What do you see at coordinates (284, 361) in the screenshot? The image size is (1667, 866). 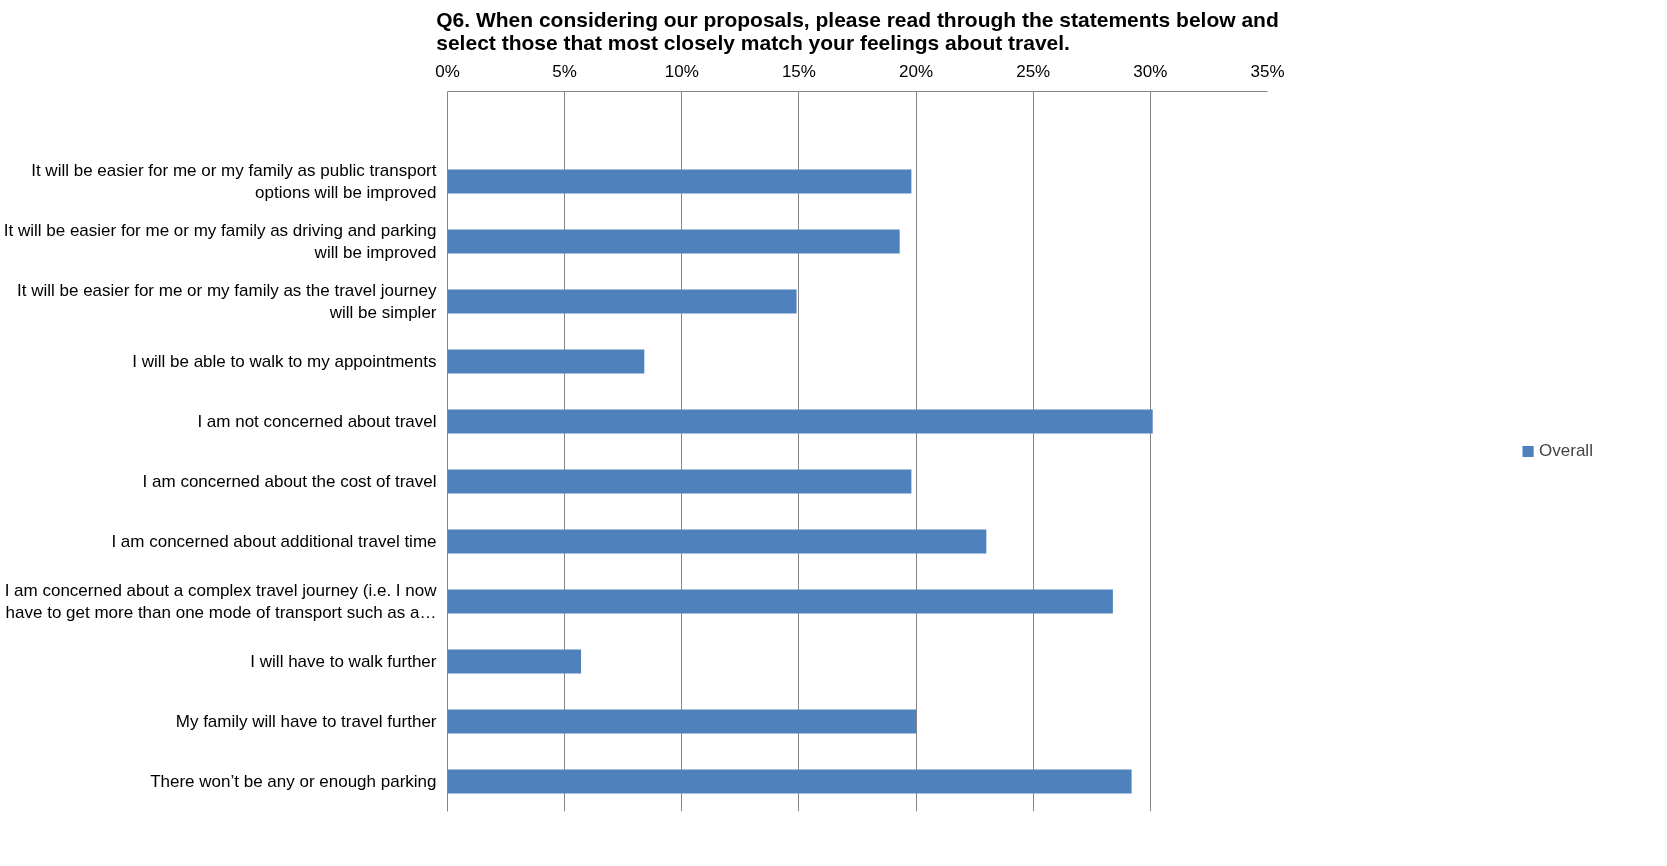 I see `y-tick-label: I will be able to walk to my appointments` at bounding box center [284, 361].